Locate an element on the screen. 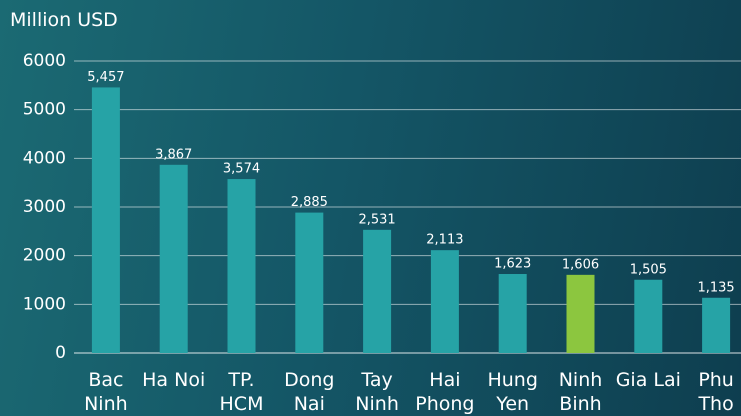  x-tick-label: Ninh Binh is located at coordinates (580, 392).